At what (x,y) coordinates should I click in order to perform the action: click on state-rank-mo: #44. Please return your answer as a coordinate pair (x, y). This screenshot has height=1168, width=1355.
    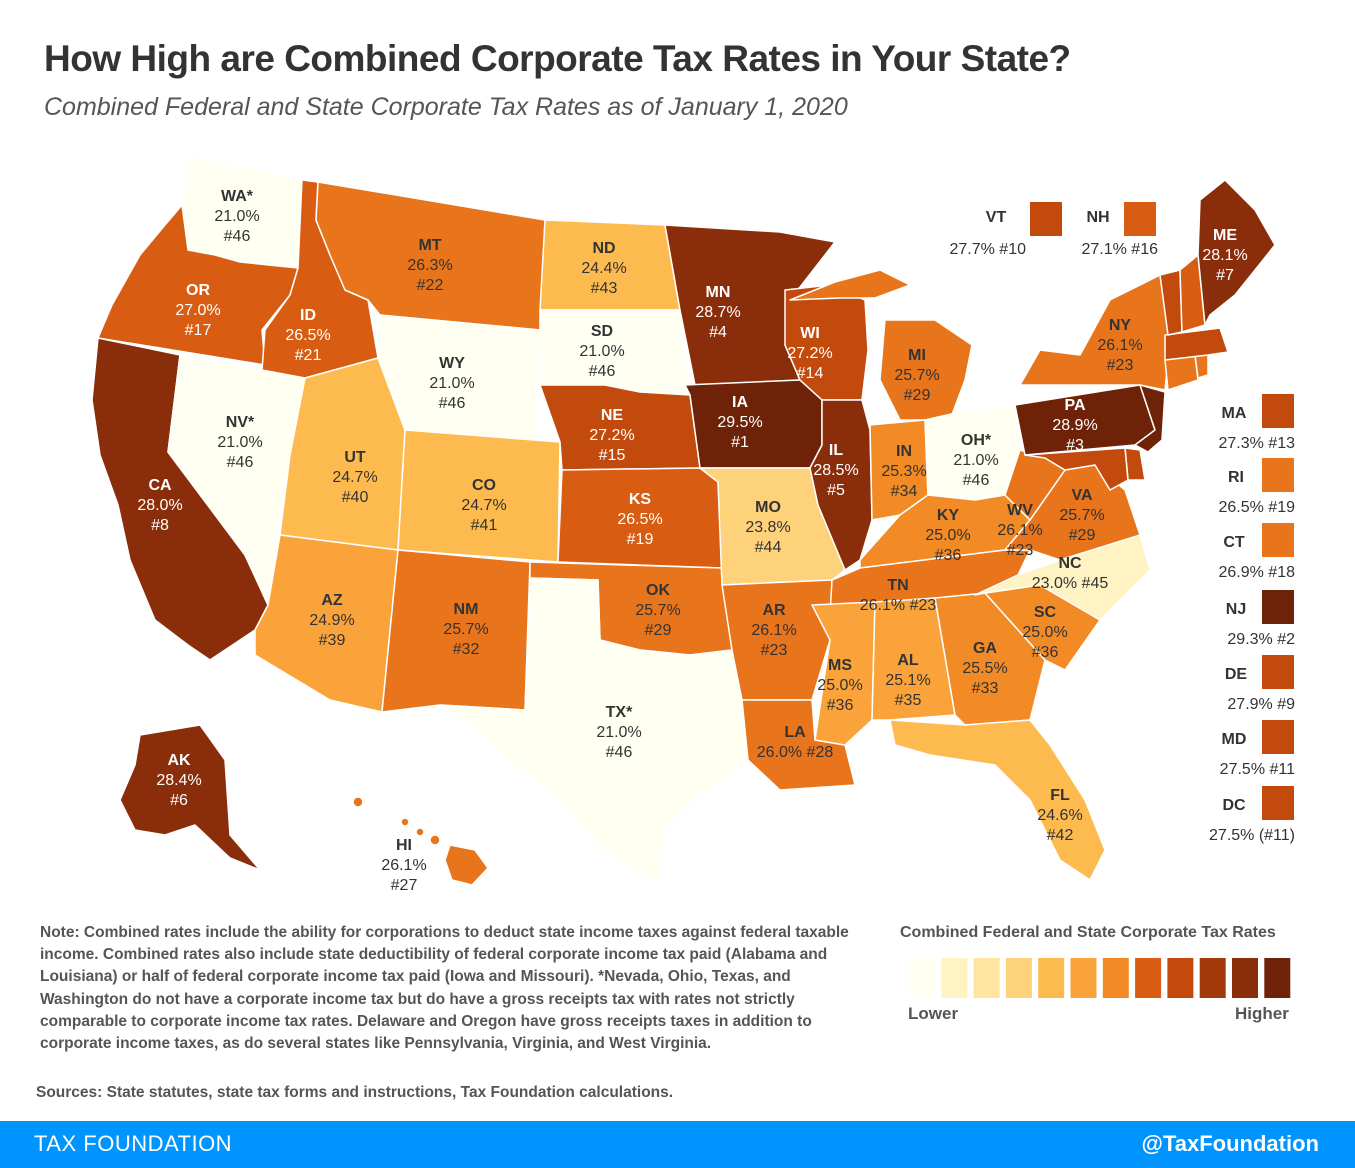
    Looking at the image, I should click on (768, 547).